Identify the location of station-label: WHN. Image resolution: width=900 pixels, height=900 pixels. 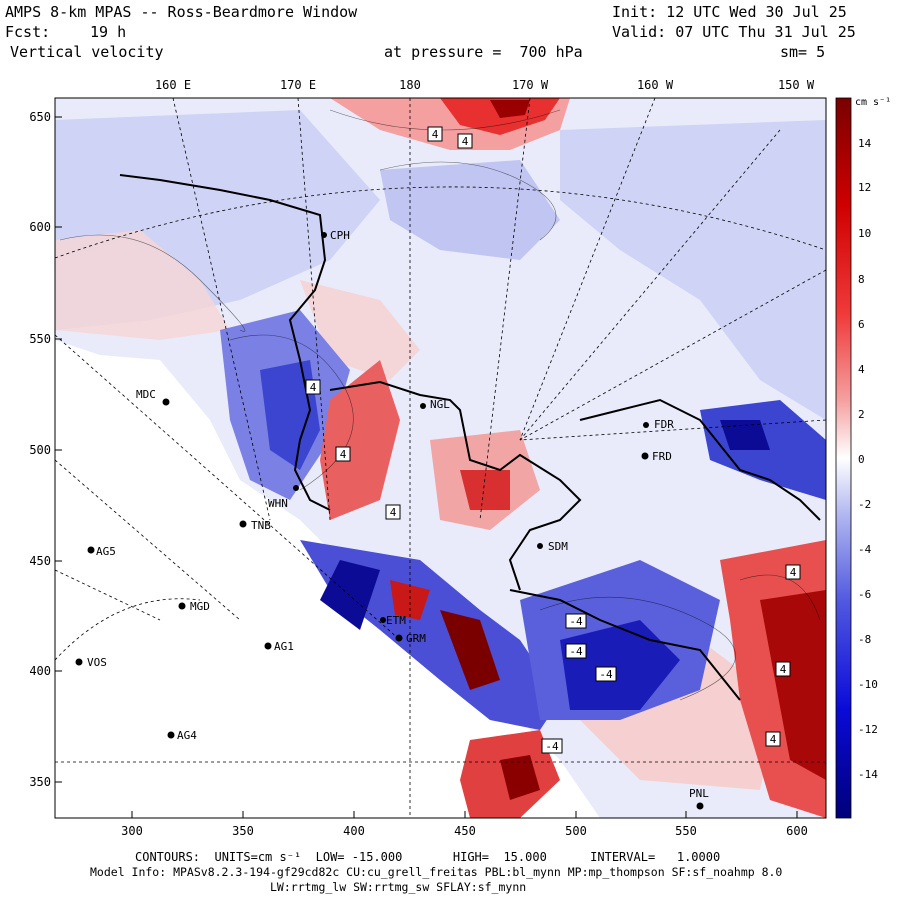
(278, 503).